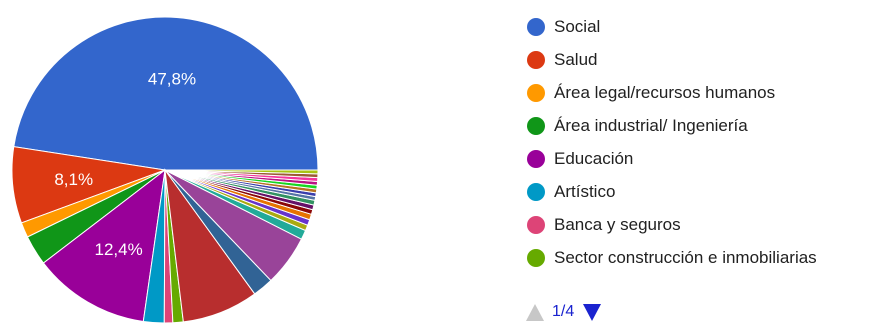 This screenshot has width=875, height=324. What do you see at coordinates (577, 26) in the screenshot?
I see `legend-label: Social` at bounding box center [577, 26].